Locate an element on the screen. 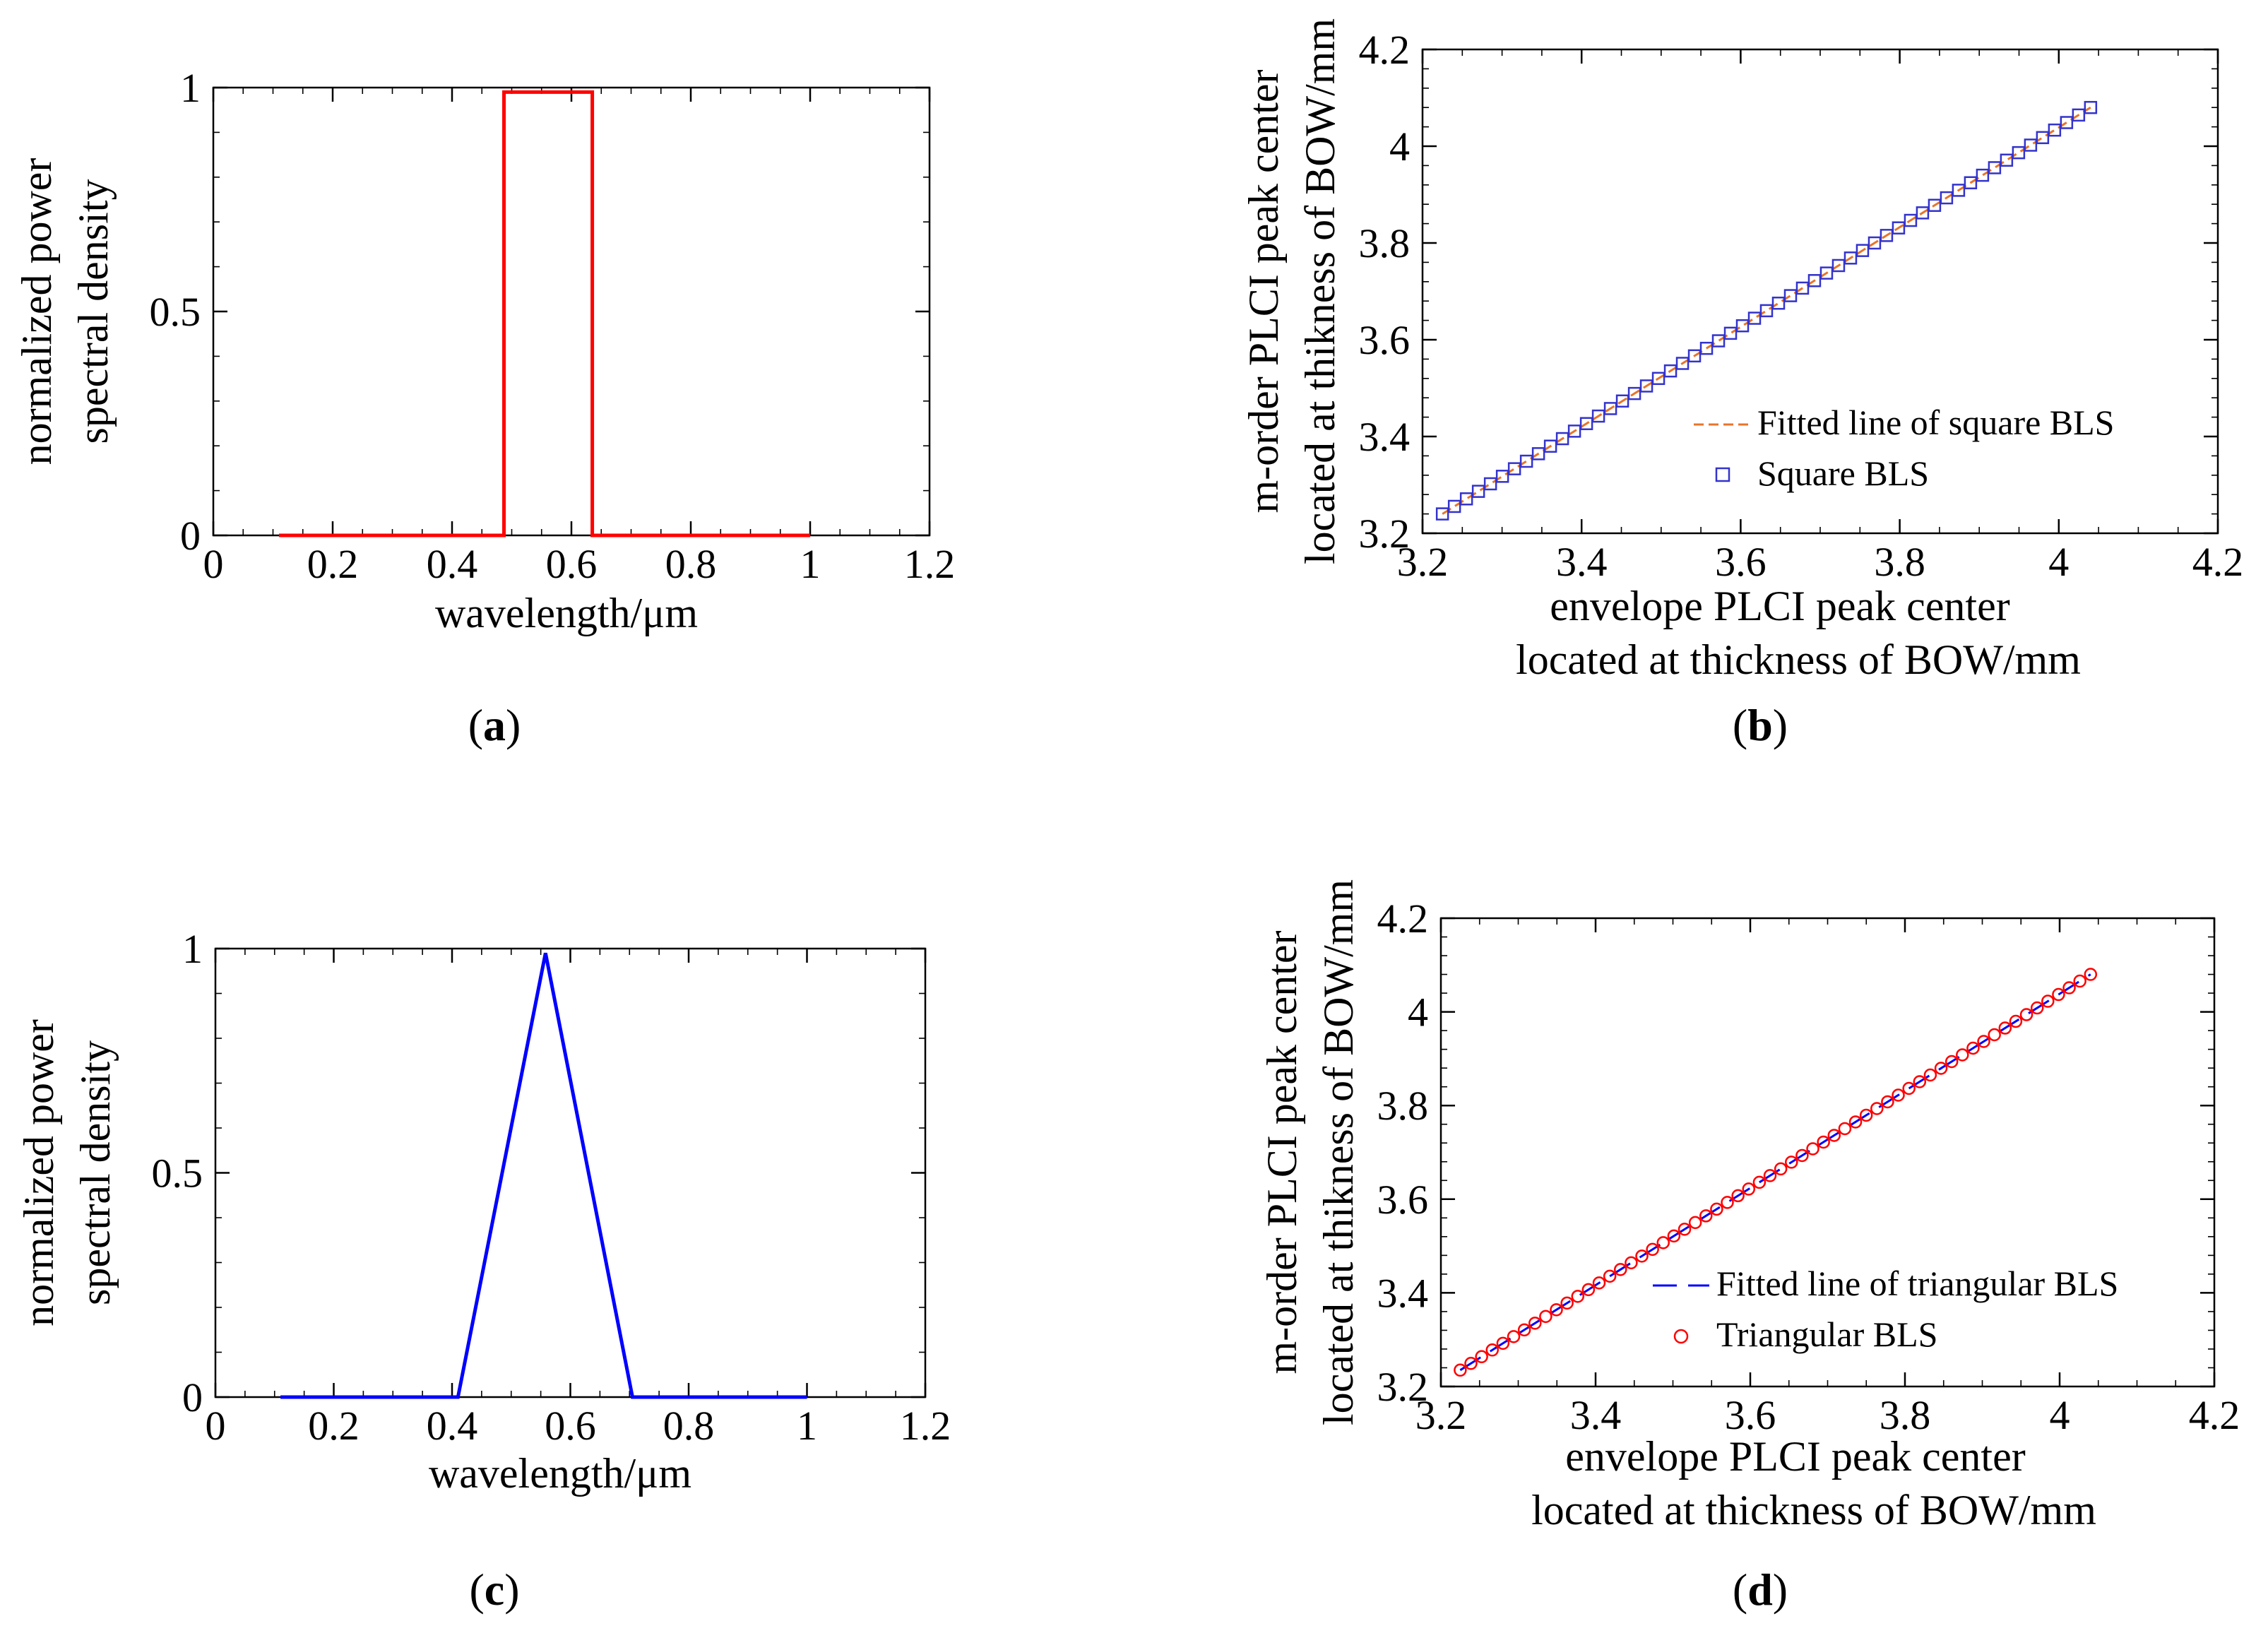  x-tick-label: 4.2 is located at coordinates (2218, 562).